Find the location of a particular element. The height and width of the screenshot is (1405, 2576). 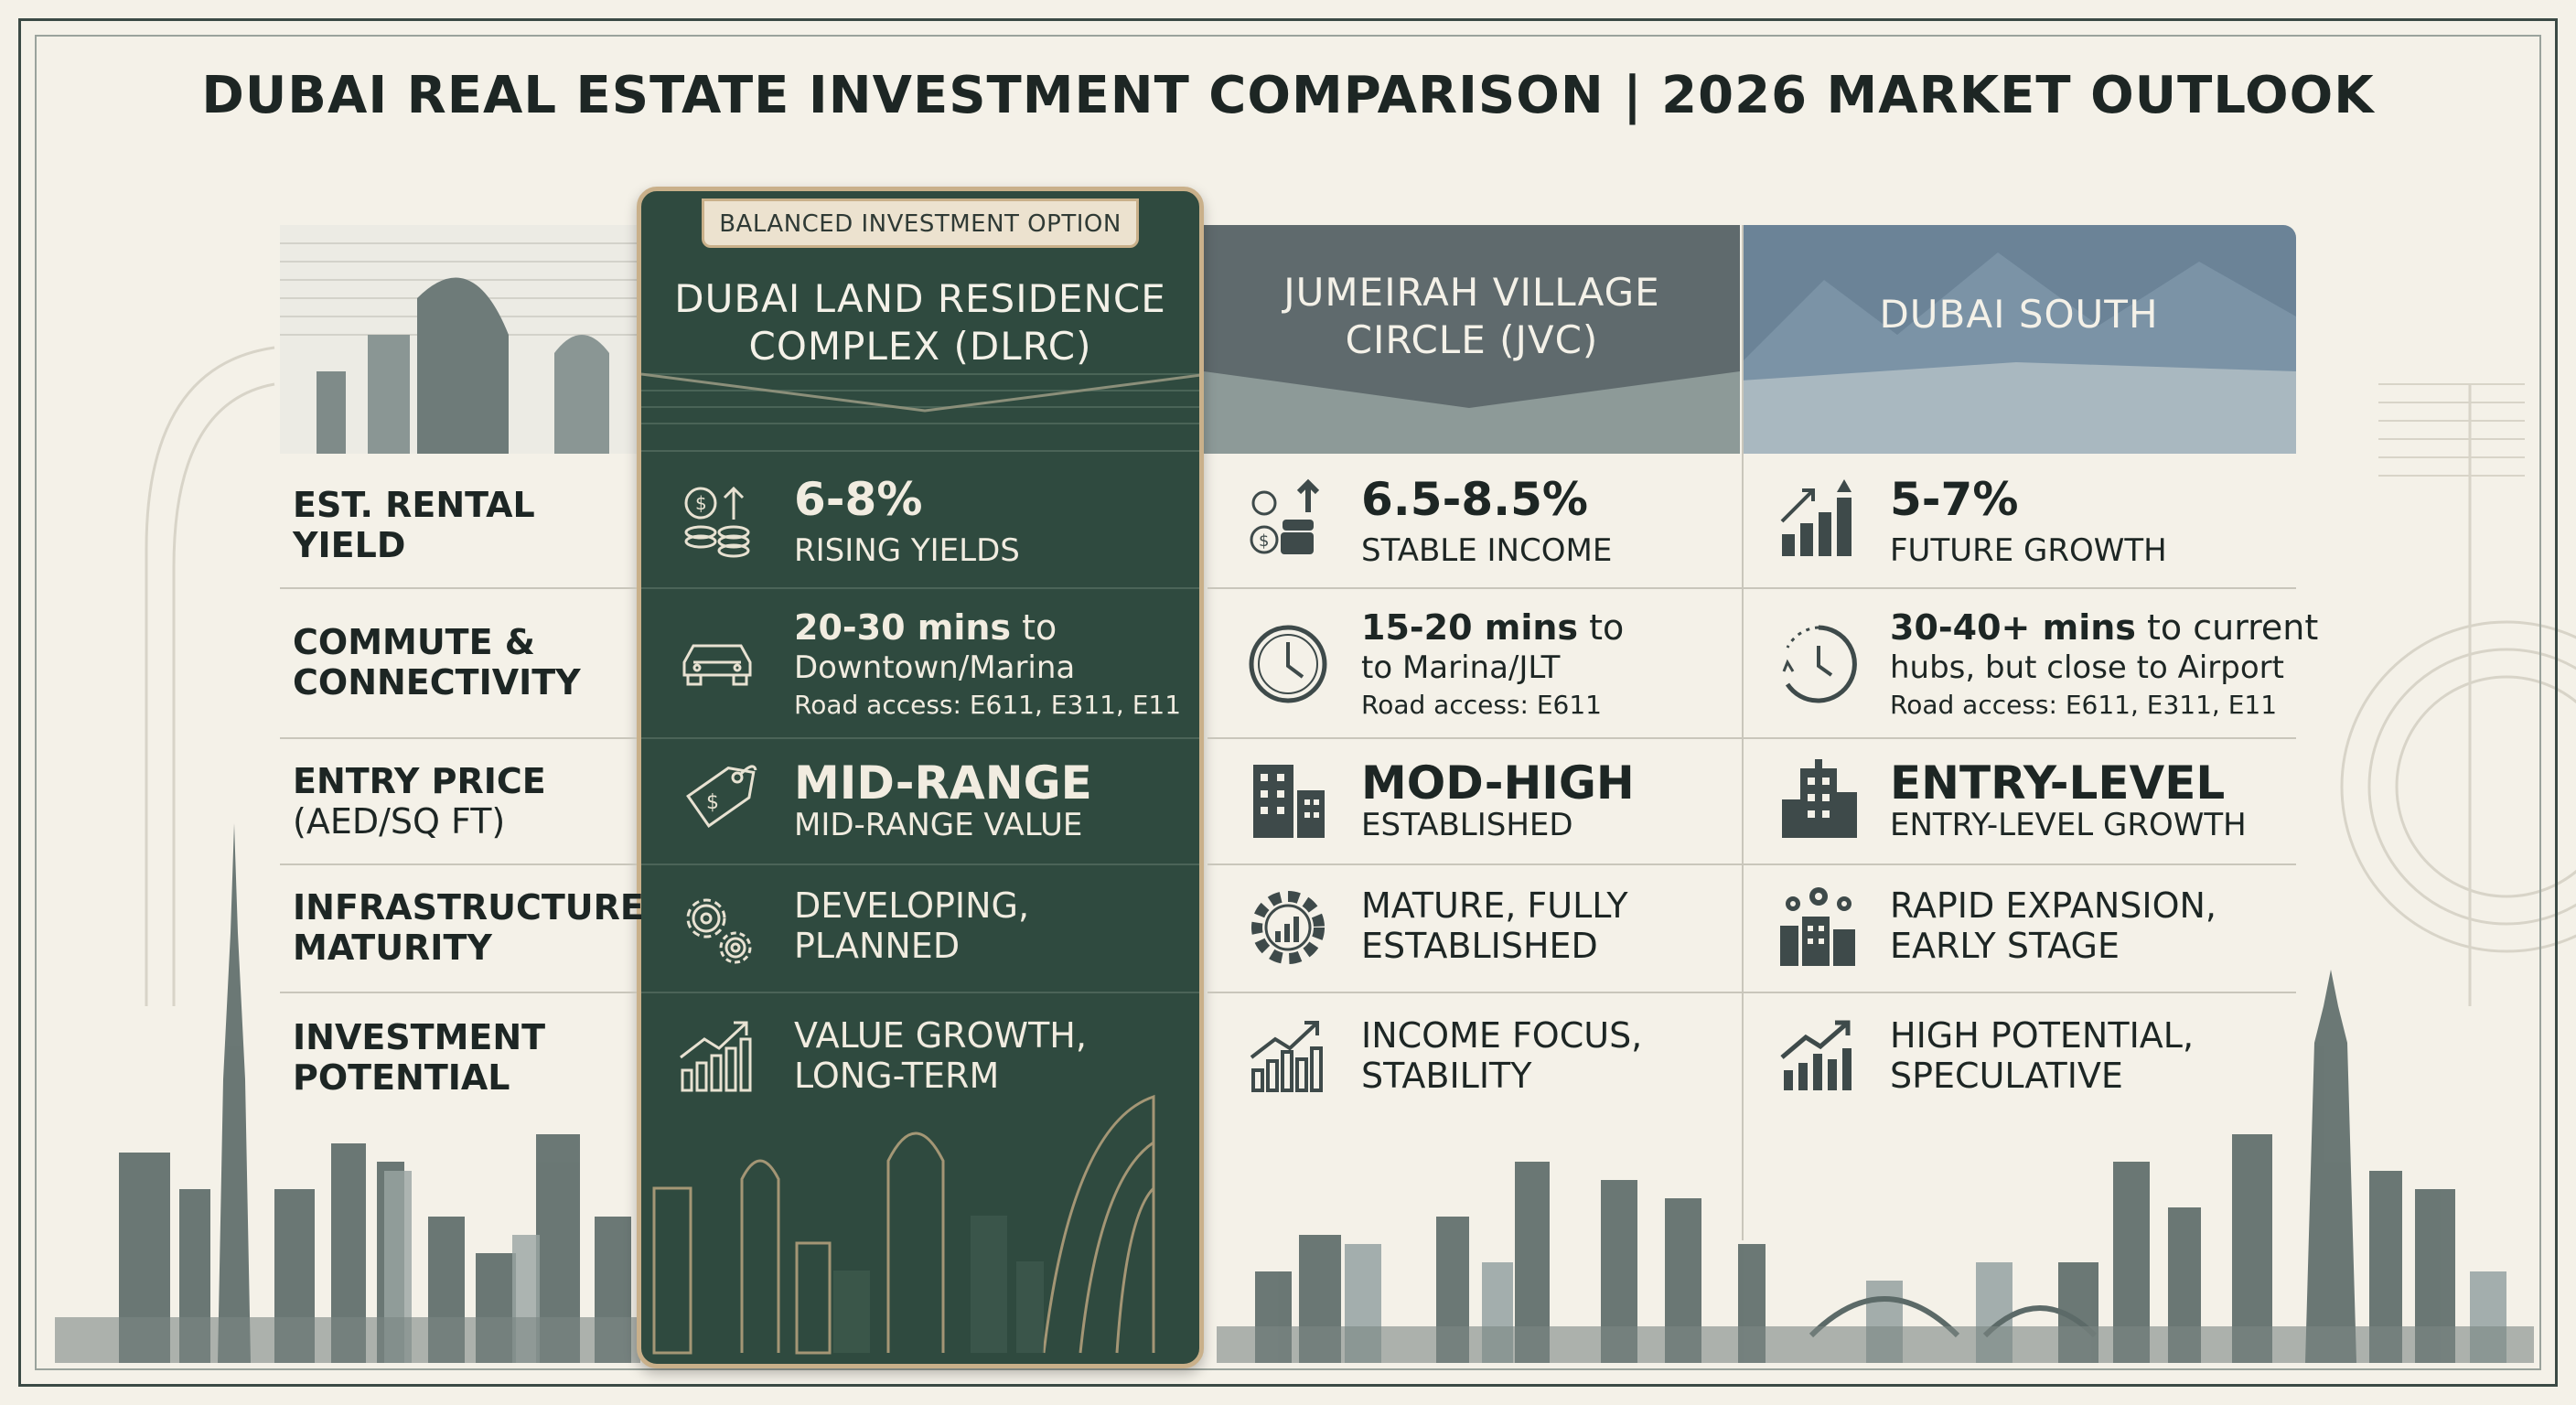

coins-arrow-icon: $ is located at coordinates (717, 522).